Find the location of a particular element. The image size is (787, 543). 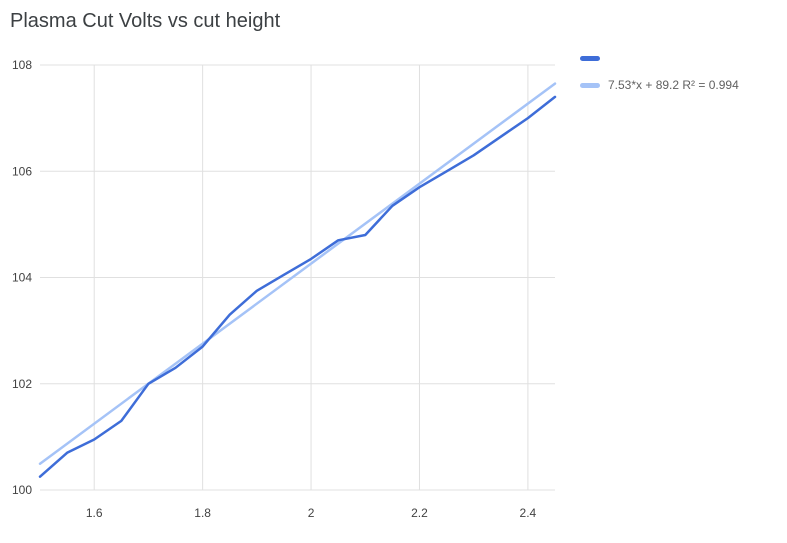

x-axis-tick-label: 1.6 is located at coordinates (94, 513).